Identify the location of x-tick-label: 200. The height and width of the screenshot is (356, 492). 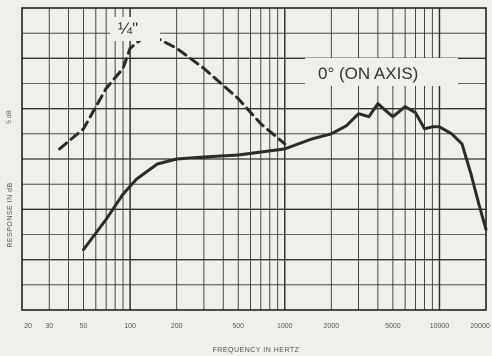
(177, 326).